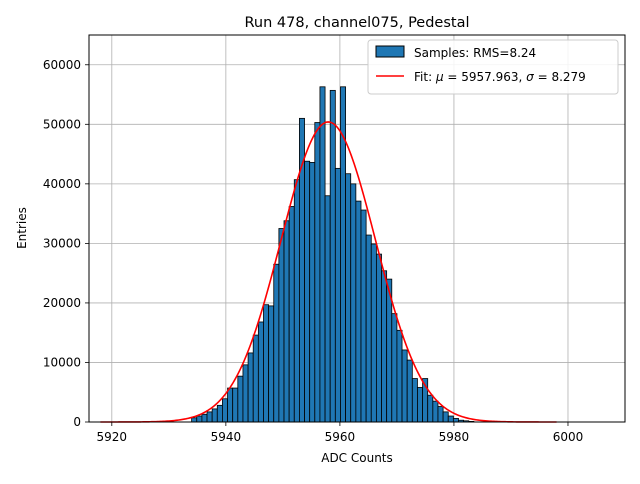 The image size is (640, 484). I want to click on legend-histogram-swatch, so click(390, 51).